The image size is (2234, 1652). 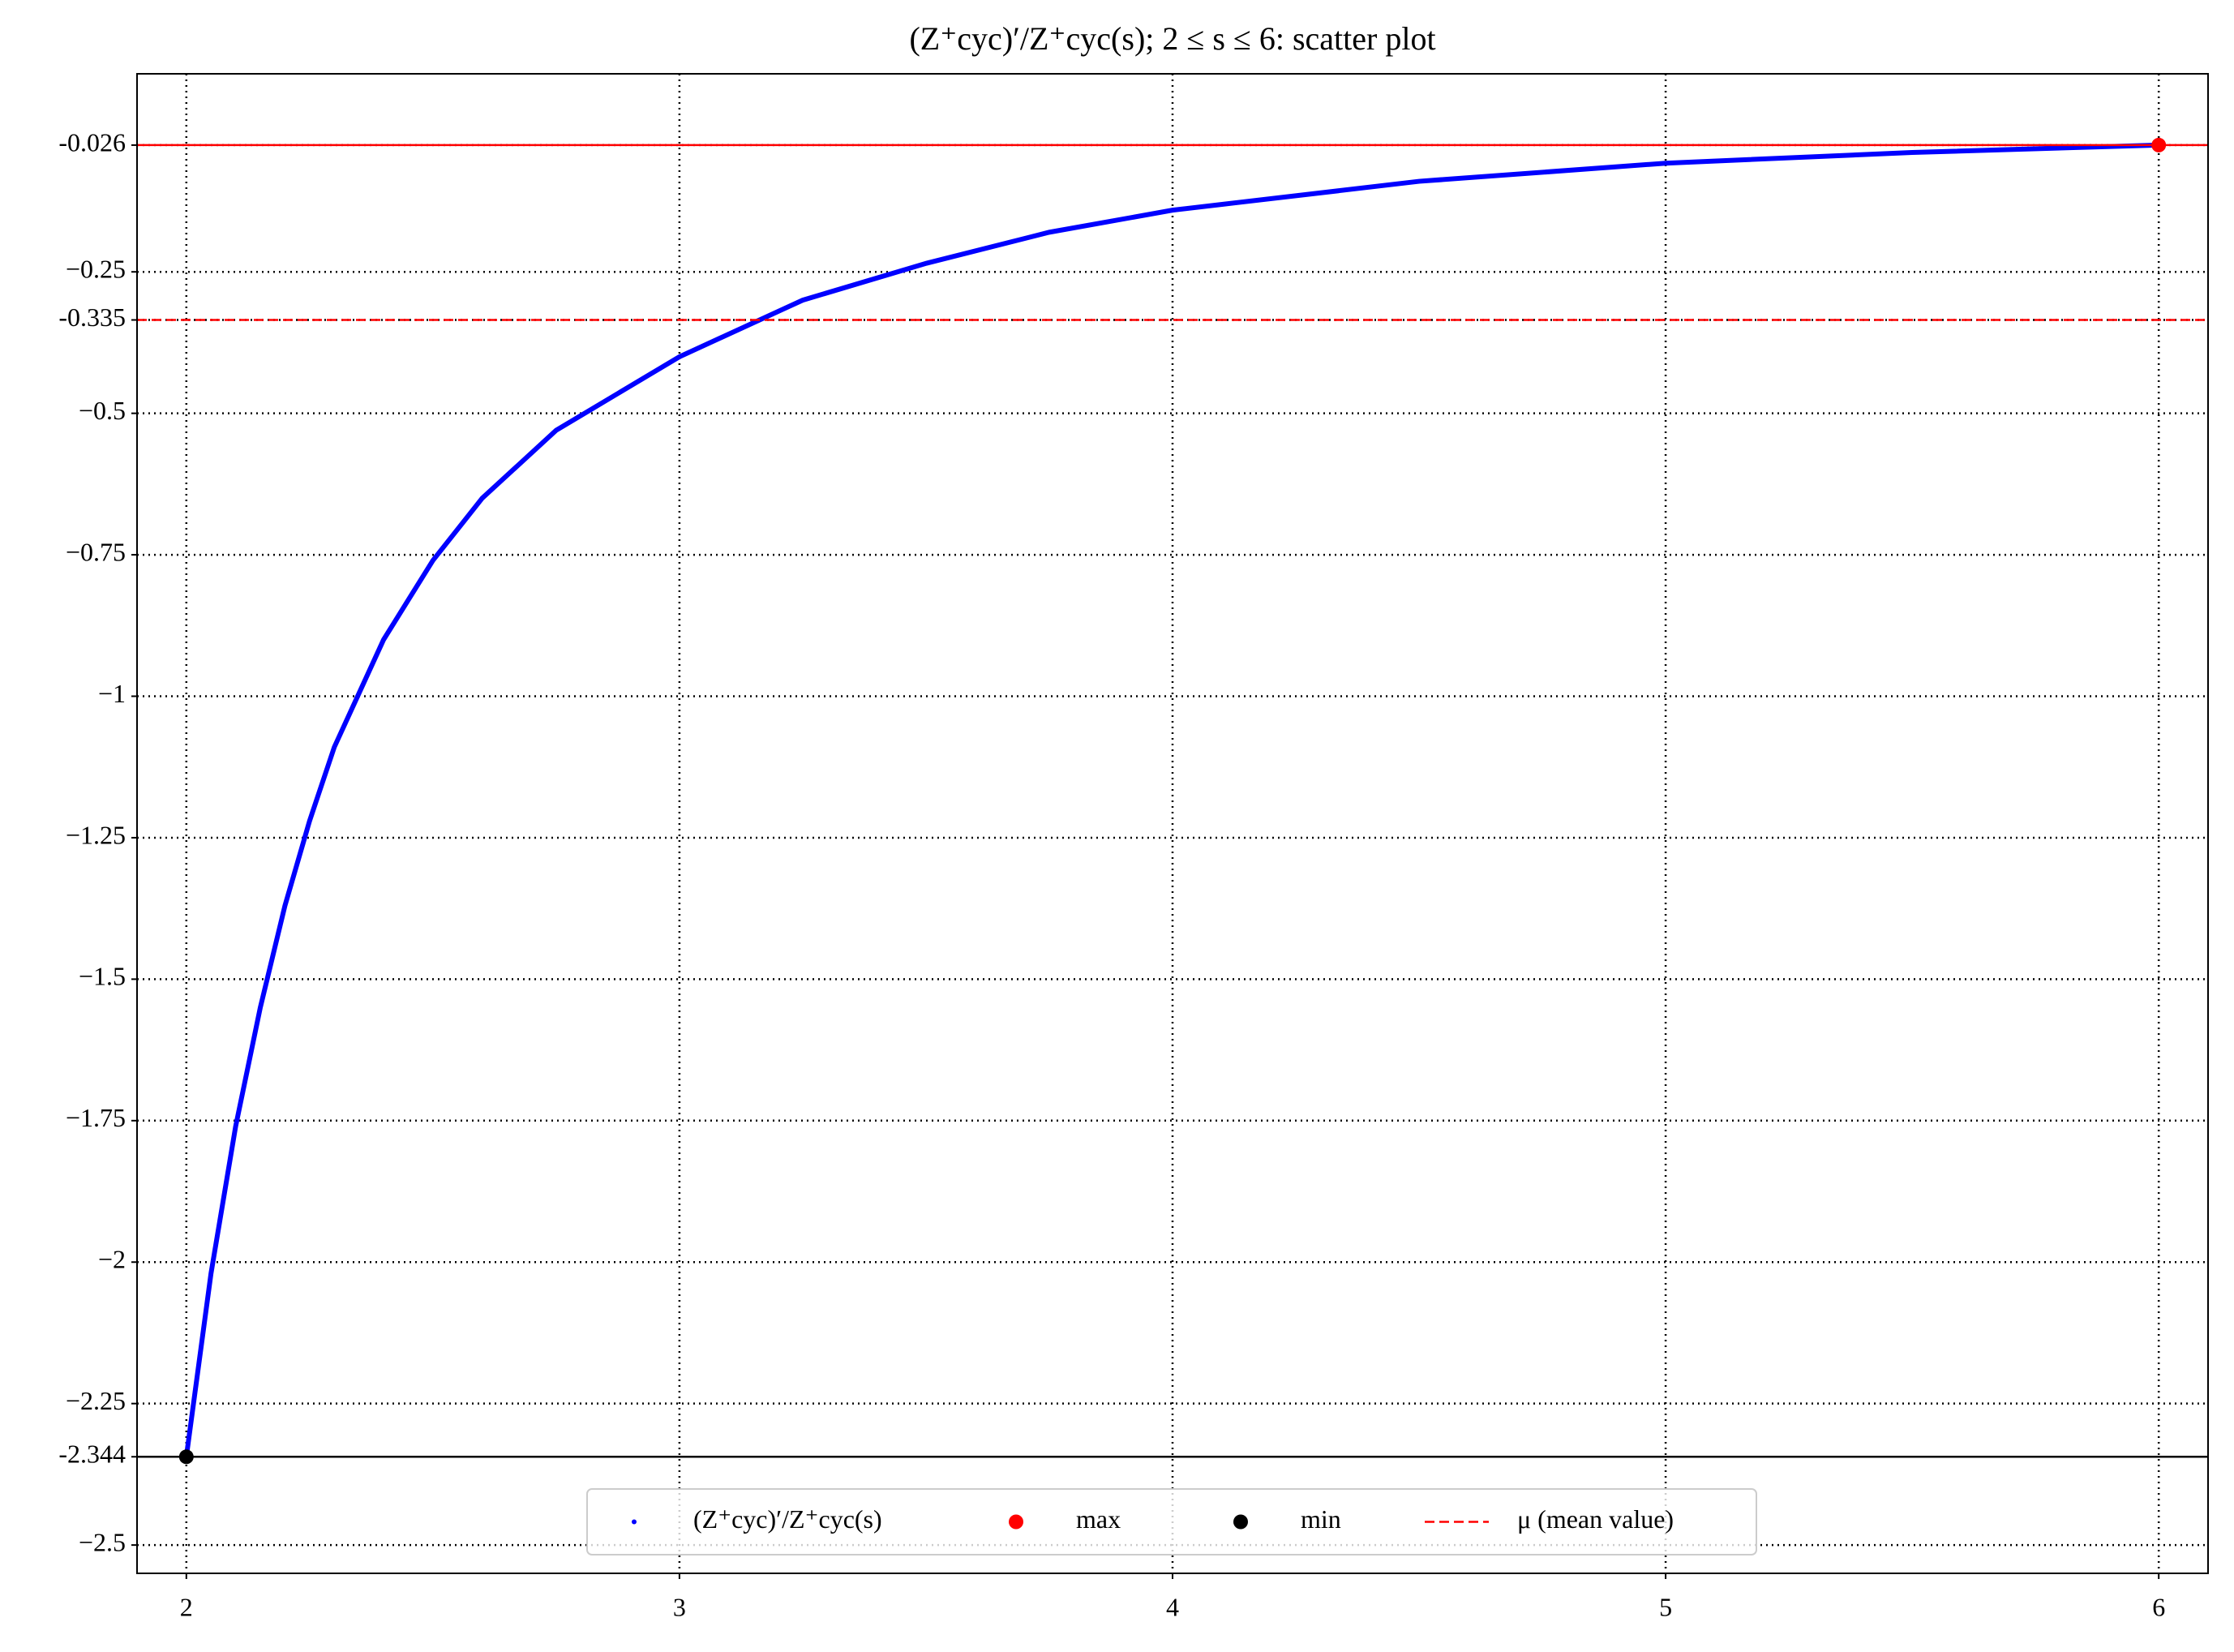 I want to click on x-tick-label: 2, so click(x=186, y=1607).